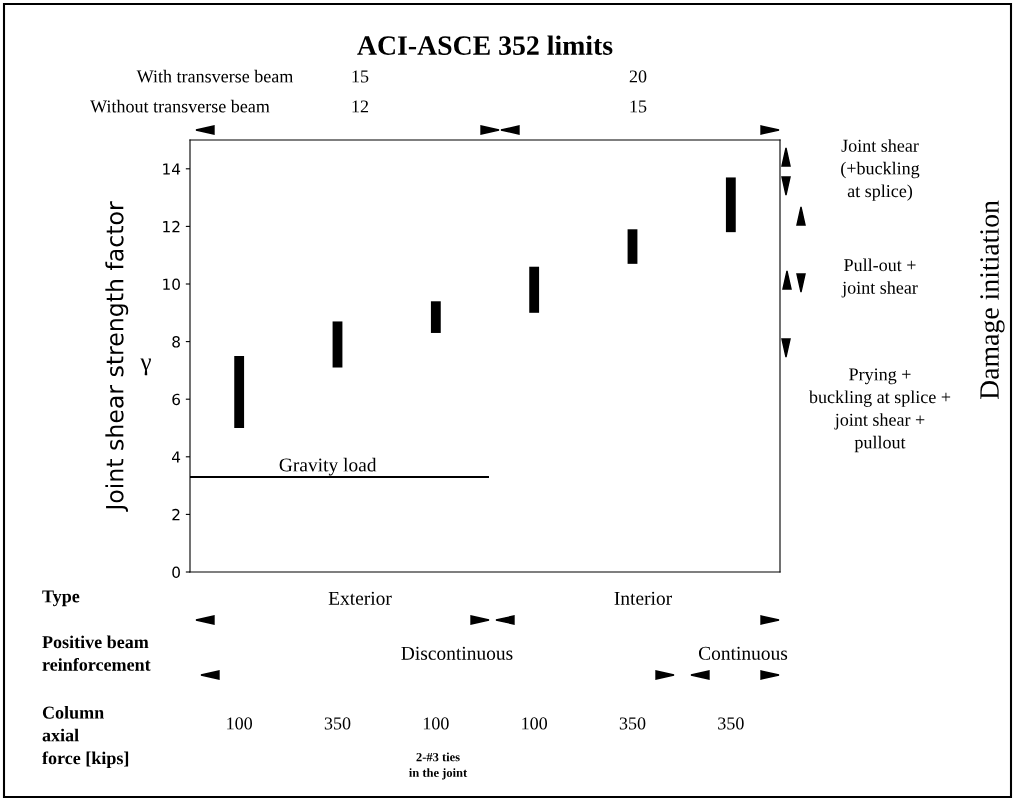  Describe the element at coordinates (176, 457) in the screenshot. I see `y-tick-label: 4` at that location.